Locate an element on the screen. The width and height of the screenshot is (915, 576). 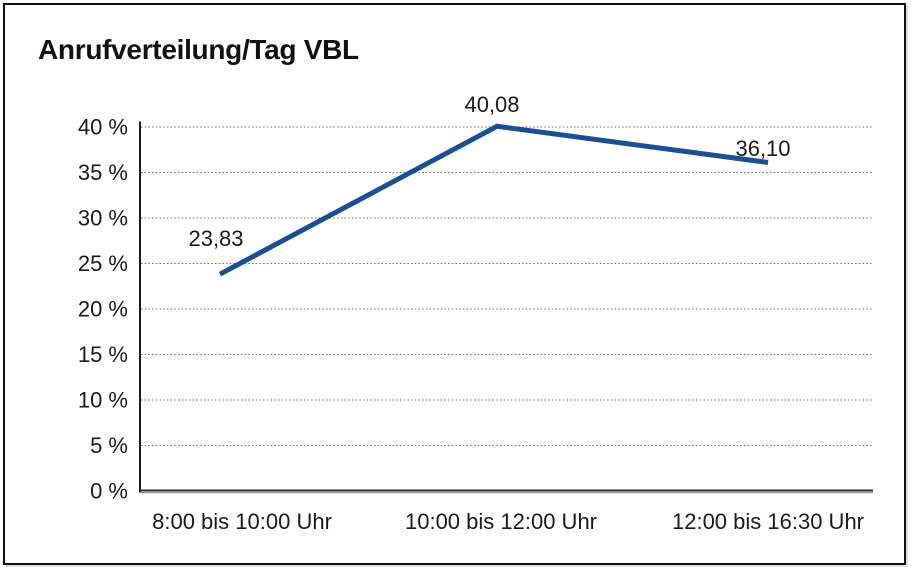
data-point-label: 36,10 is located at coordinates (762, 148).